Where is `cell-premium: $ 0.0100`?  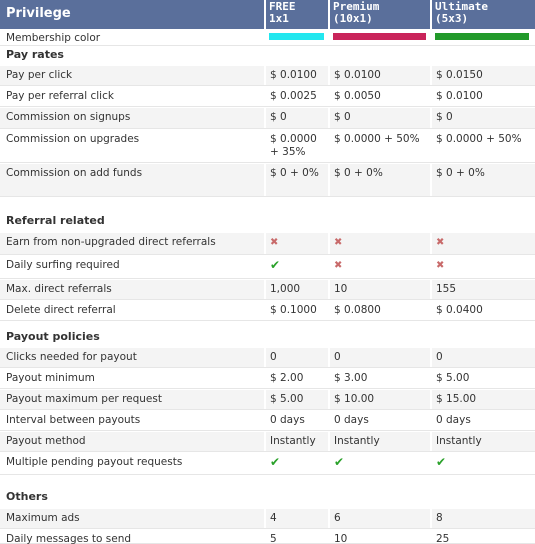 cell-premium: $ 0.0100 is located at coordinates (381, 75).